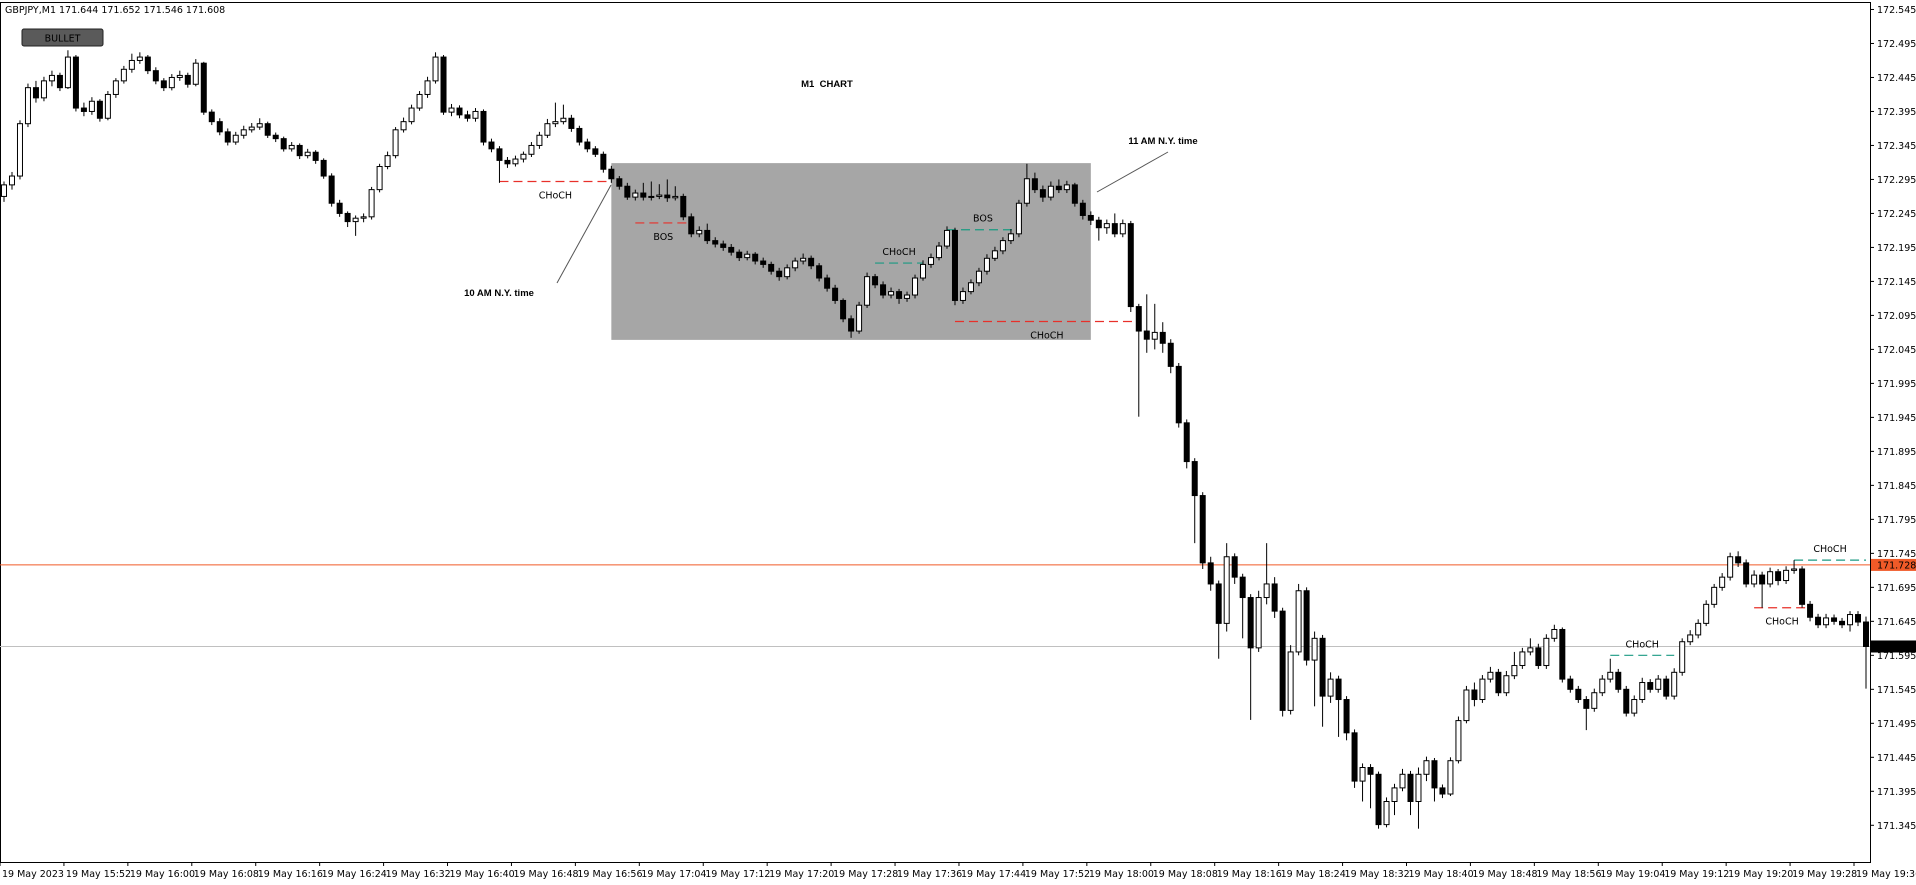  Describe the element at coordinates (1896, 647) in the screenshot. I see `price-label: 171.608` at that location.